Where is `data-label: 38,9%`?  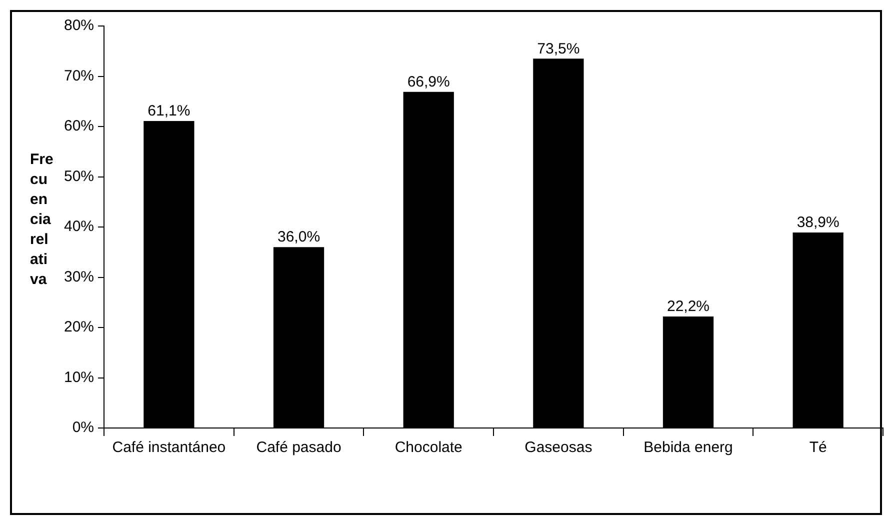 data-label: 38,9% is located at coordinates (818, 223).